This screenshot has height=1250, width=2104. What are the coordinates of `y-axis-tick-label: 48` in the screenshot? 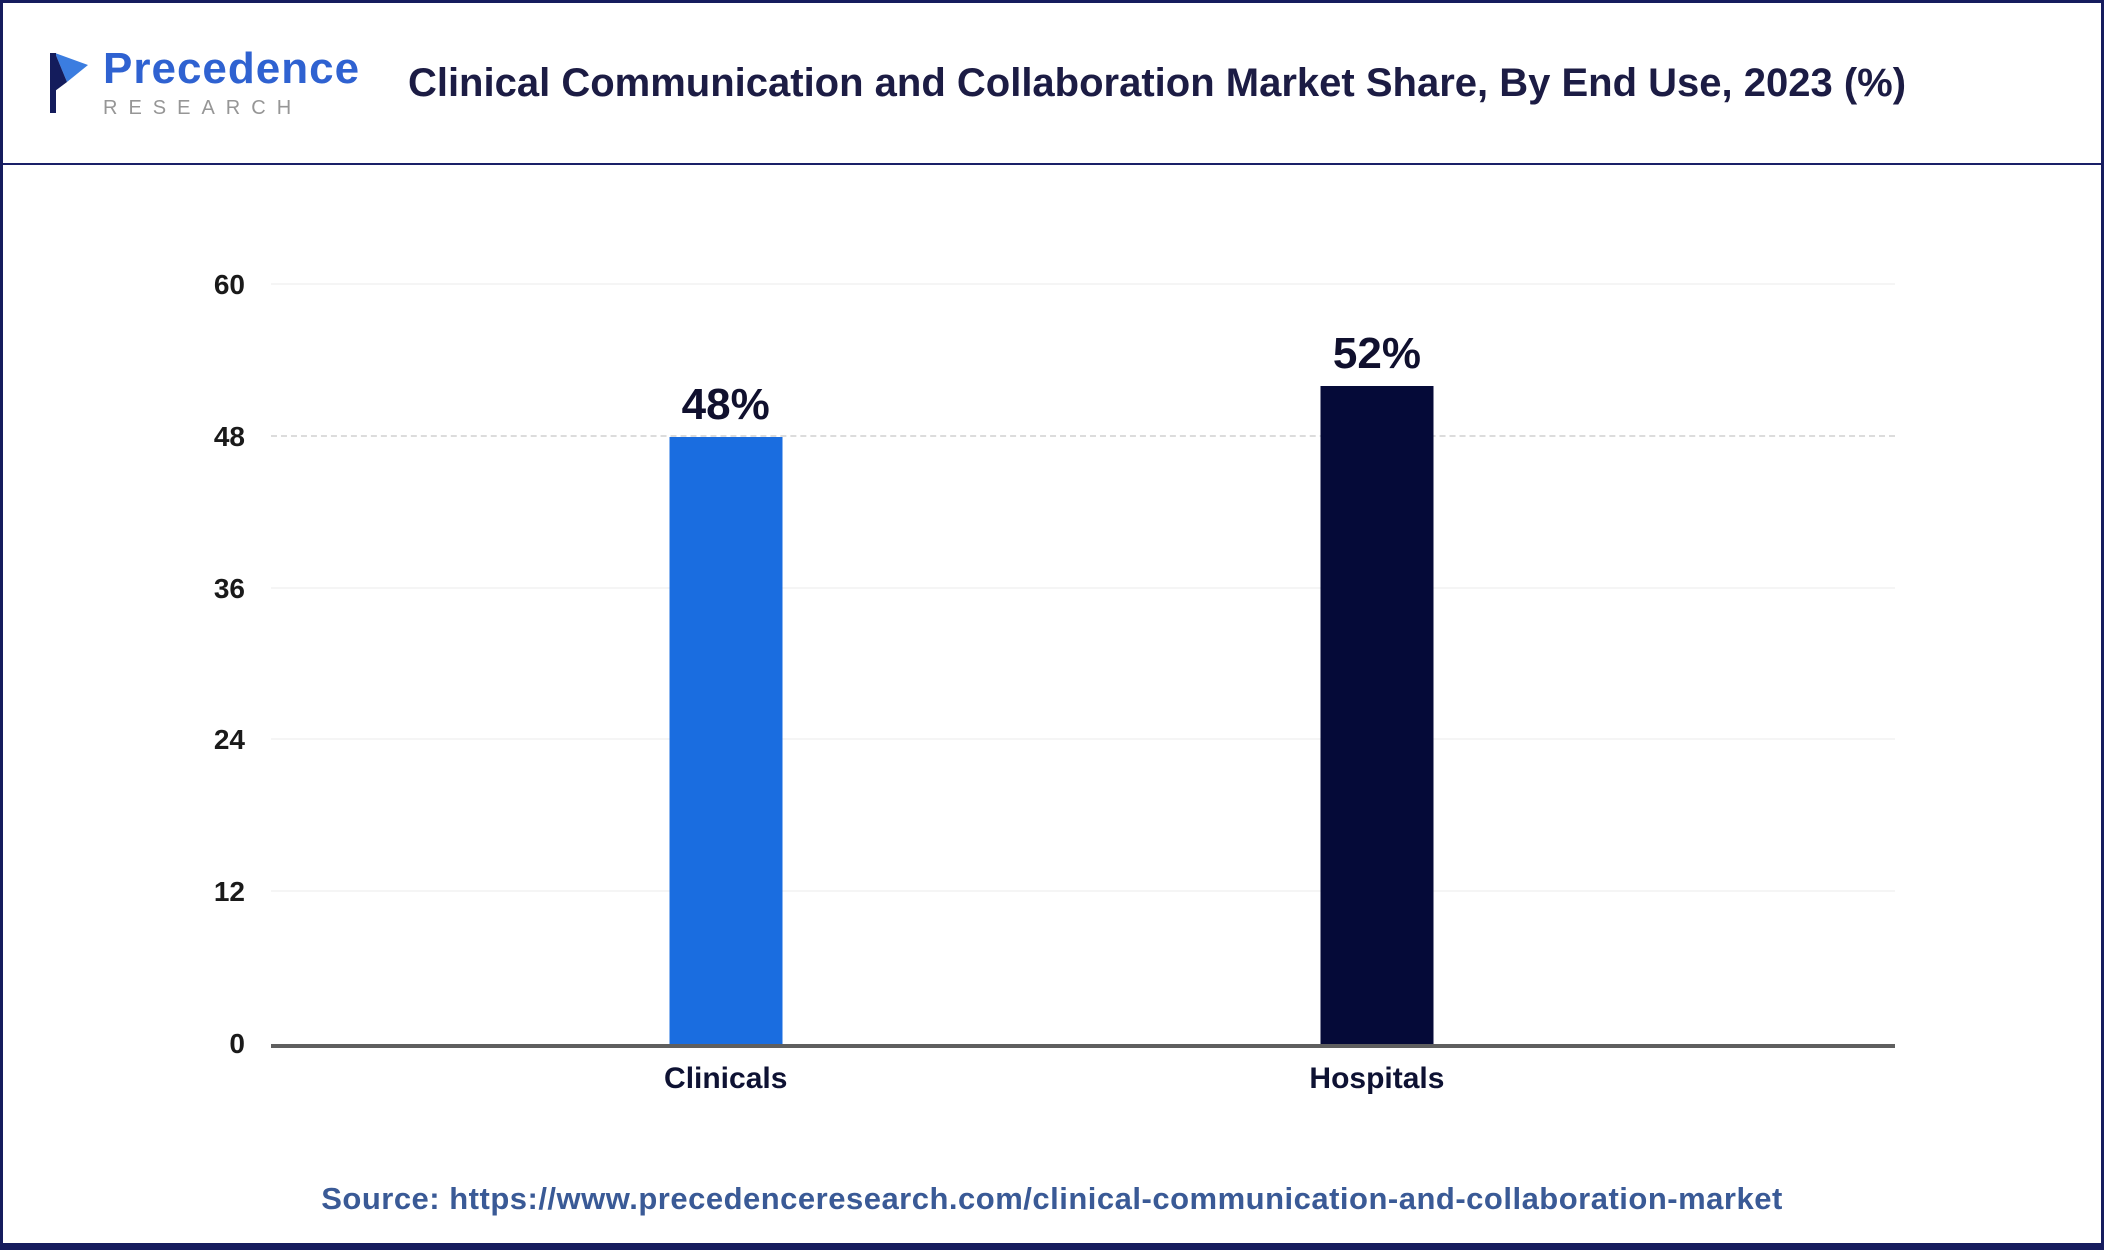 It's located at (229, 436).